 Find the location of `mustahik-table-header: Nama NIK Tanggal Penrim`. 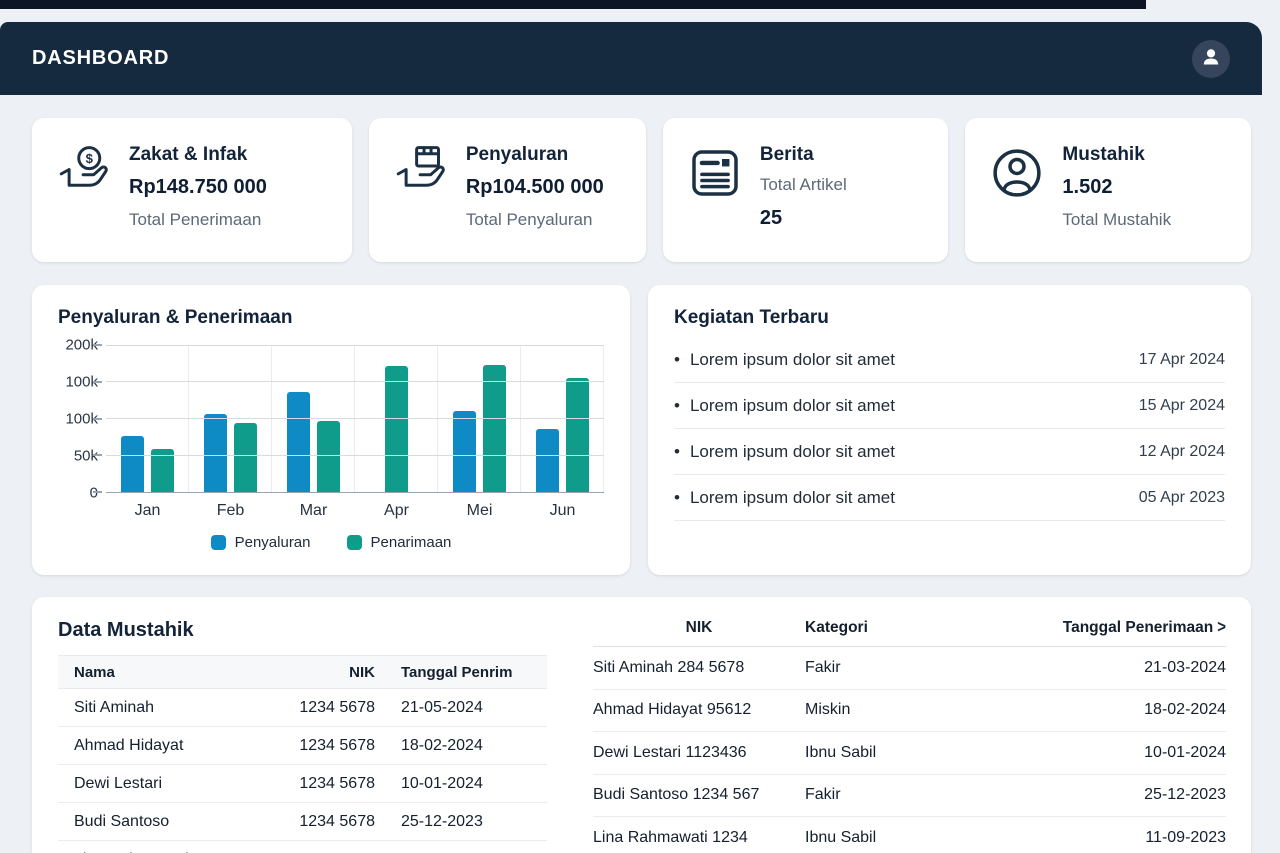

mustahik-table-header: Nama NIK Tanggal Penrim is located at coordinates (302, 672).